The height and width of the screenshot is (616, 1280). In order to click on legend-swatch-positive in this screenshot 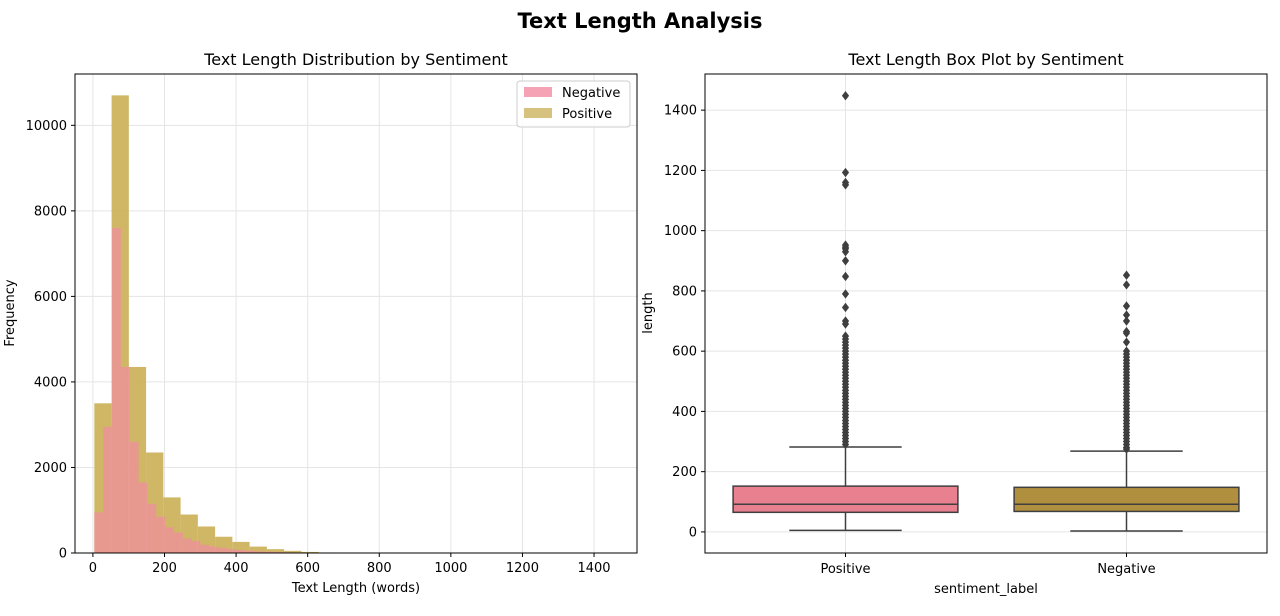, I will do `click(538, 113)`.